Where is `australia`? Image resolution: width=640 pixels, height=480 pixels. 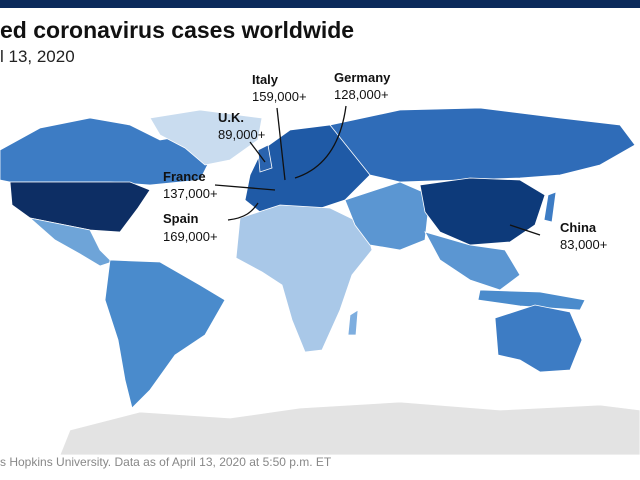
australia is located at coordinates (538, 338).